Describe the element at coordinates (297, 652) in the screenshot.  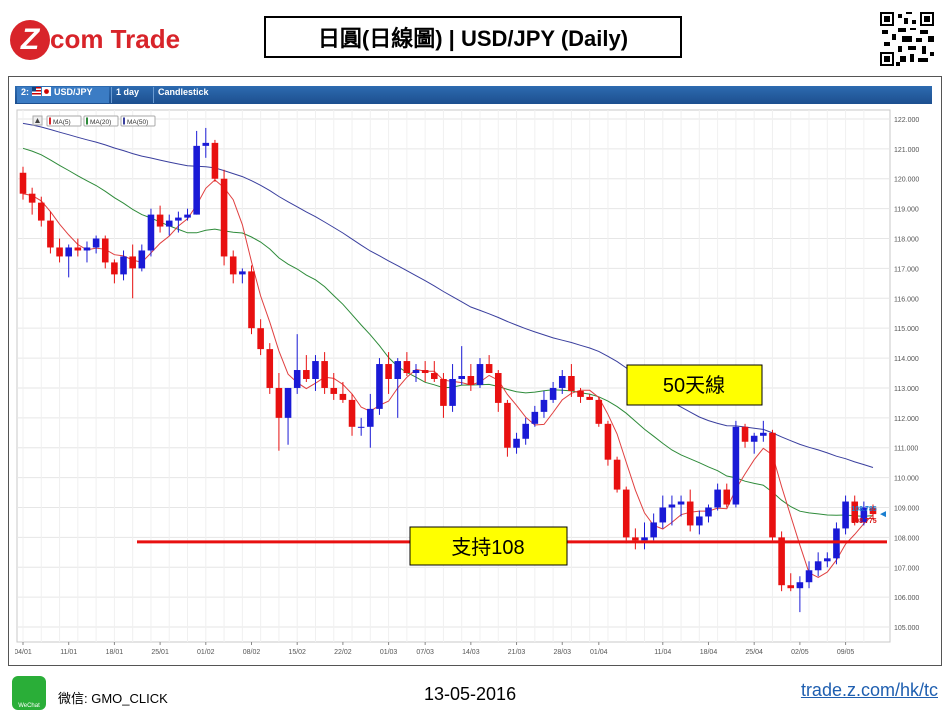
I see `x-tick-label: 15/02` at that location.